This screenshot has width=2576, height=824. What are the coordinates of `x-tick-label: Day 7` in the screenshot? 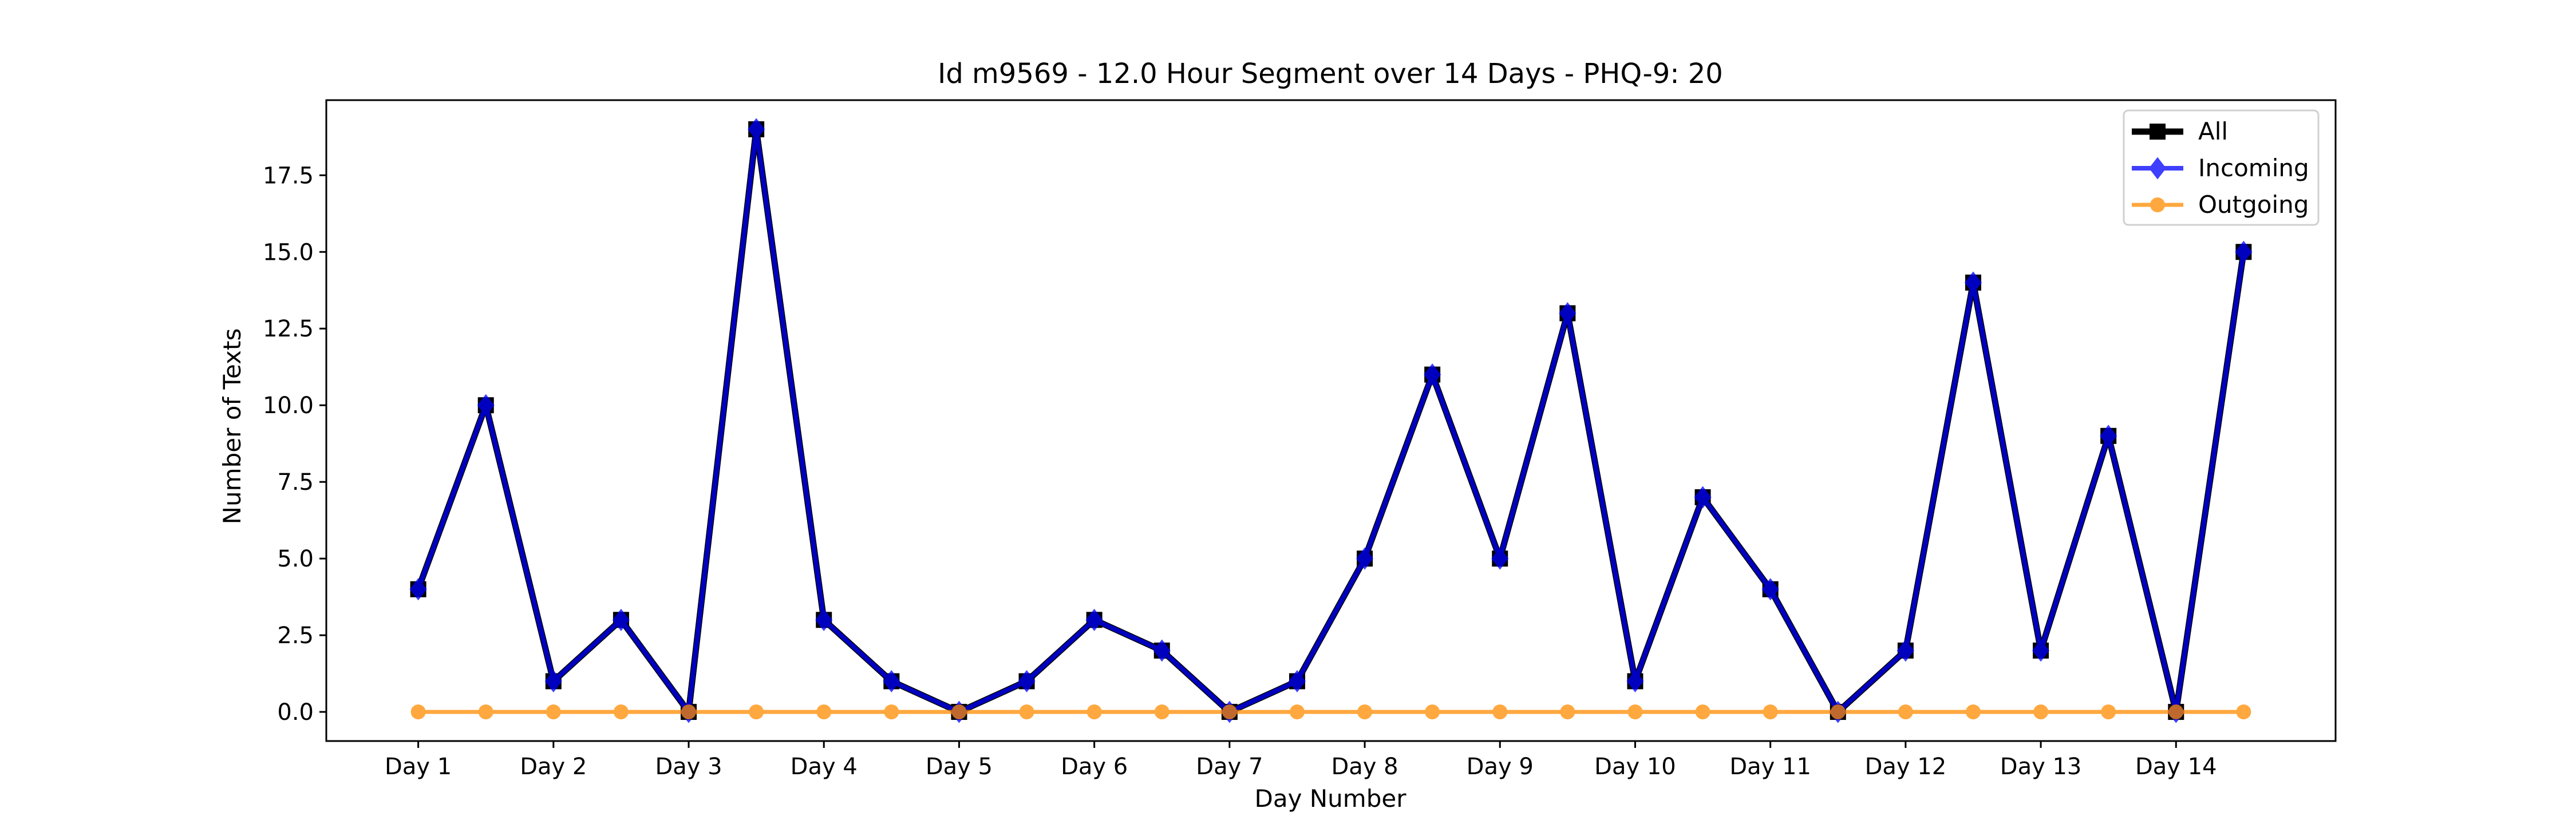 It's located at (1229, 767).